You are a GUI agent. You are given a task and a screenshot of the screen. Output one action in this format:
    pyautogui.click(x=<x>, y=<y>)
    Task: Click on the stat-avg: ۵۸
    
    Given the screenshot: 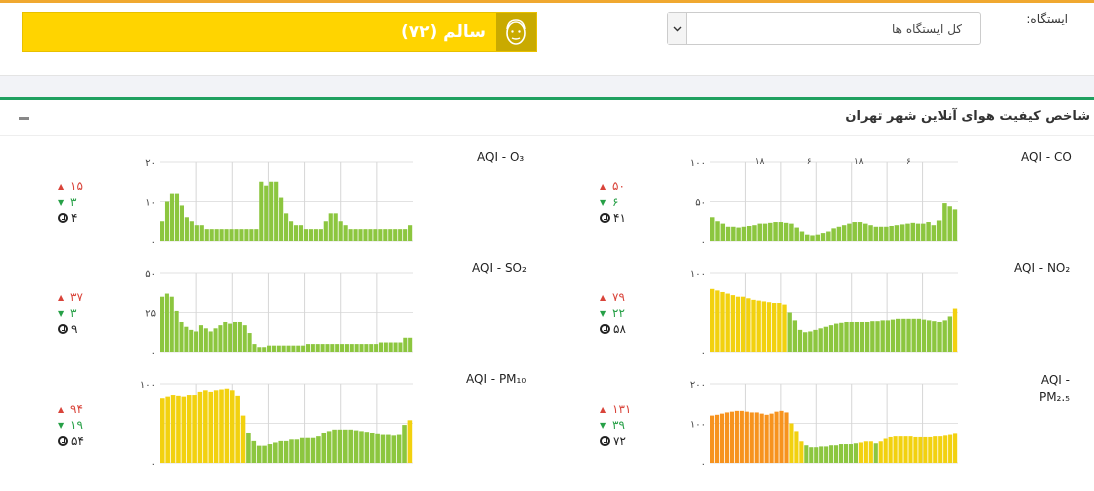 What is the action you would take?
    pyautogui.click(x=619, y=329)
    